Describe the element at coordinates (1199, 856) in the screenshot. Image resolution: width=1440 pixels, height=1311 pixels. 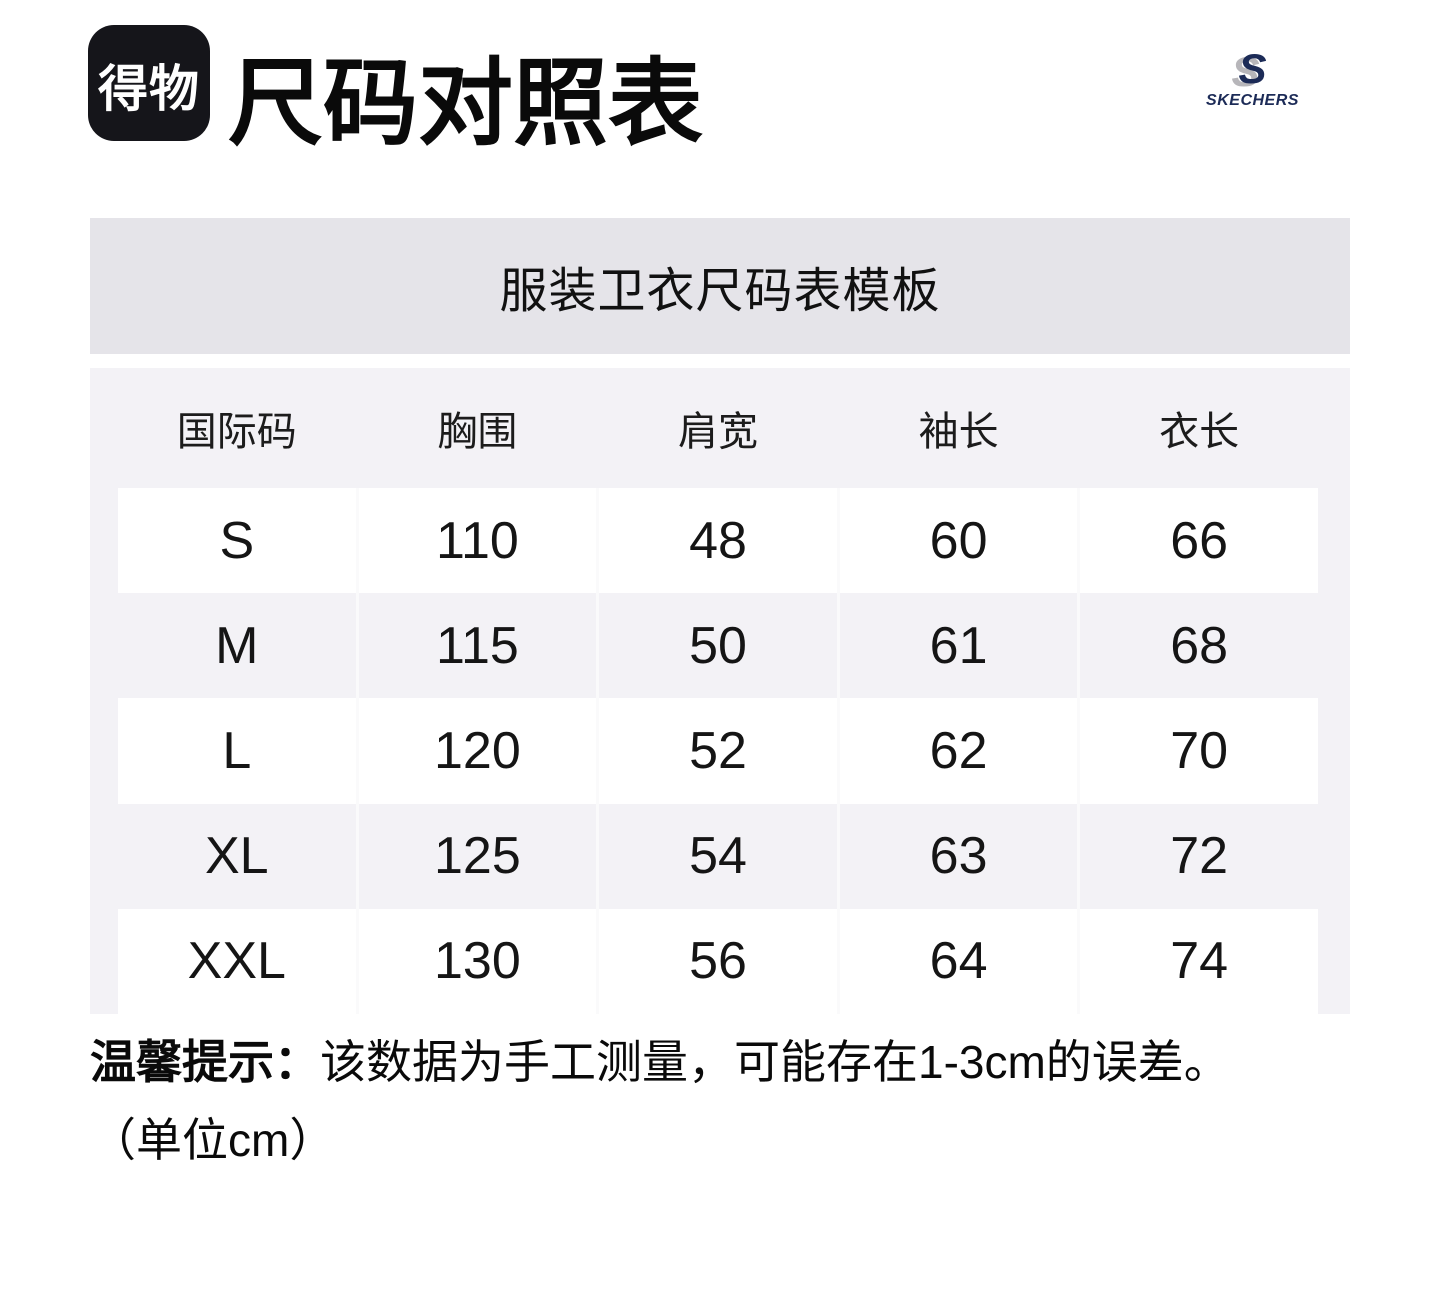
I see `table-cell: 72` at that location.